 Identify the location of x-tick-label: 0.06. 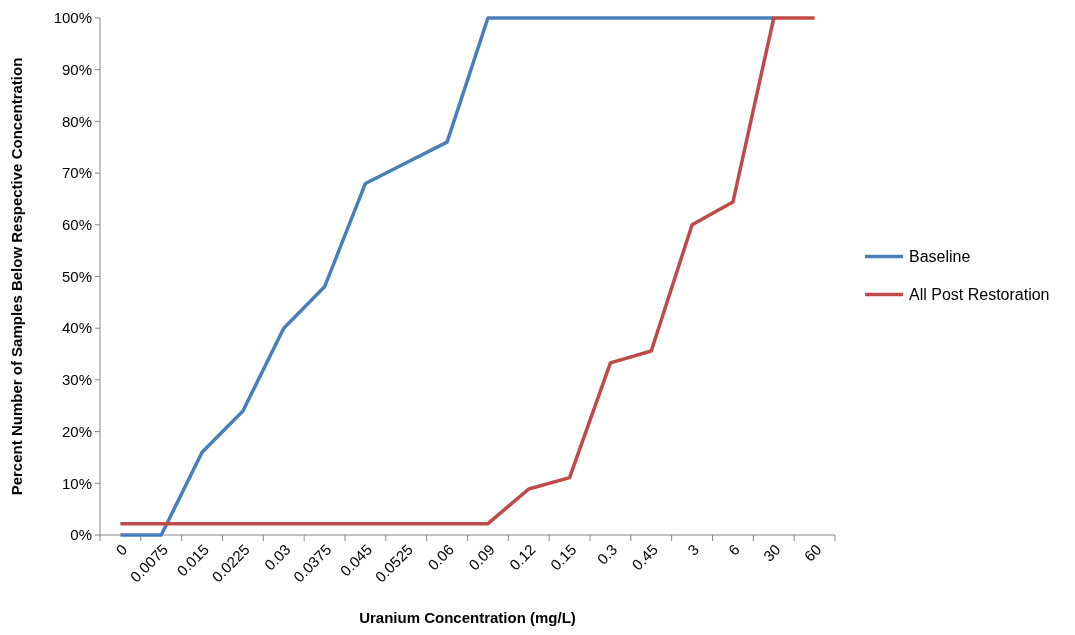
(440, 557).